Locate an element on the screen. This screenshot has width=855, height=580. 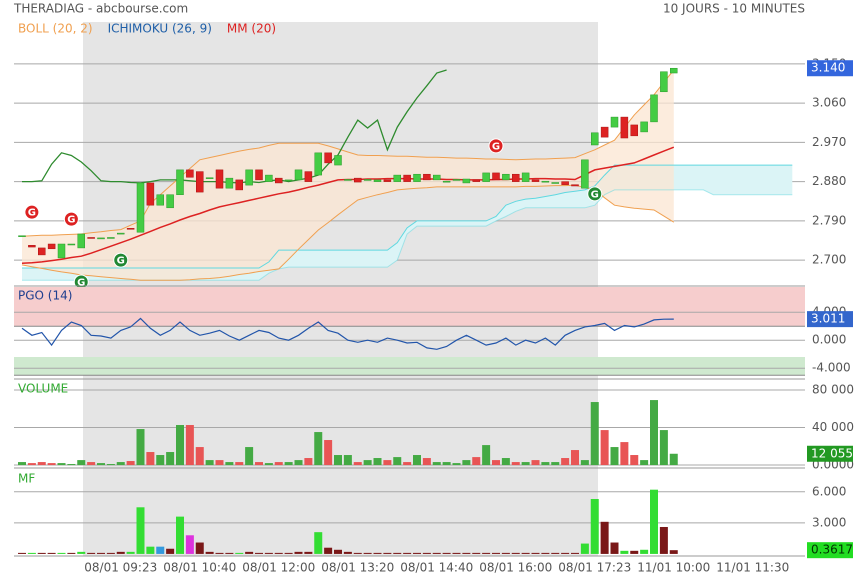
y-tick-label: 80 000 is located at coordinates (833, 390).